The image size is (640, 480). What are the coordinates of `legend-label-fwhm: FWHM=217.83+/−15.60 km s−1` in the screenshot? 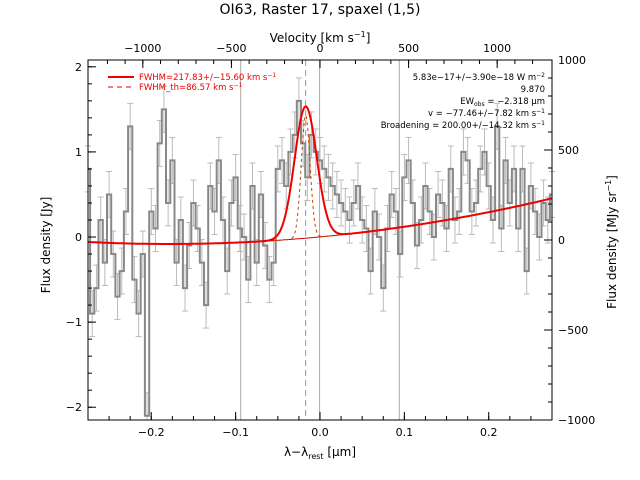 It's located at (207, 77).